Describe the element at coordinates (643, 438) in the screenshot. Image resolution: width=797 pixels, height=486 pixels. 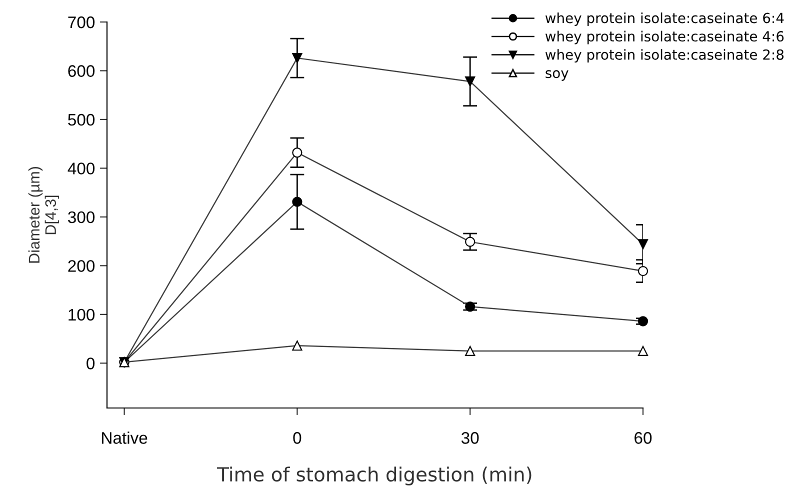
I see `x-tick-label: 60` at that location.